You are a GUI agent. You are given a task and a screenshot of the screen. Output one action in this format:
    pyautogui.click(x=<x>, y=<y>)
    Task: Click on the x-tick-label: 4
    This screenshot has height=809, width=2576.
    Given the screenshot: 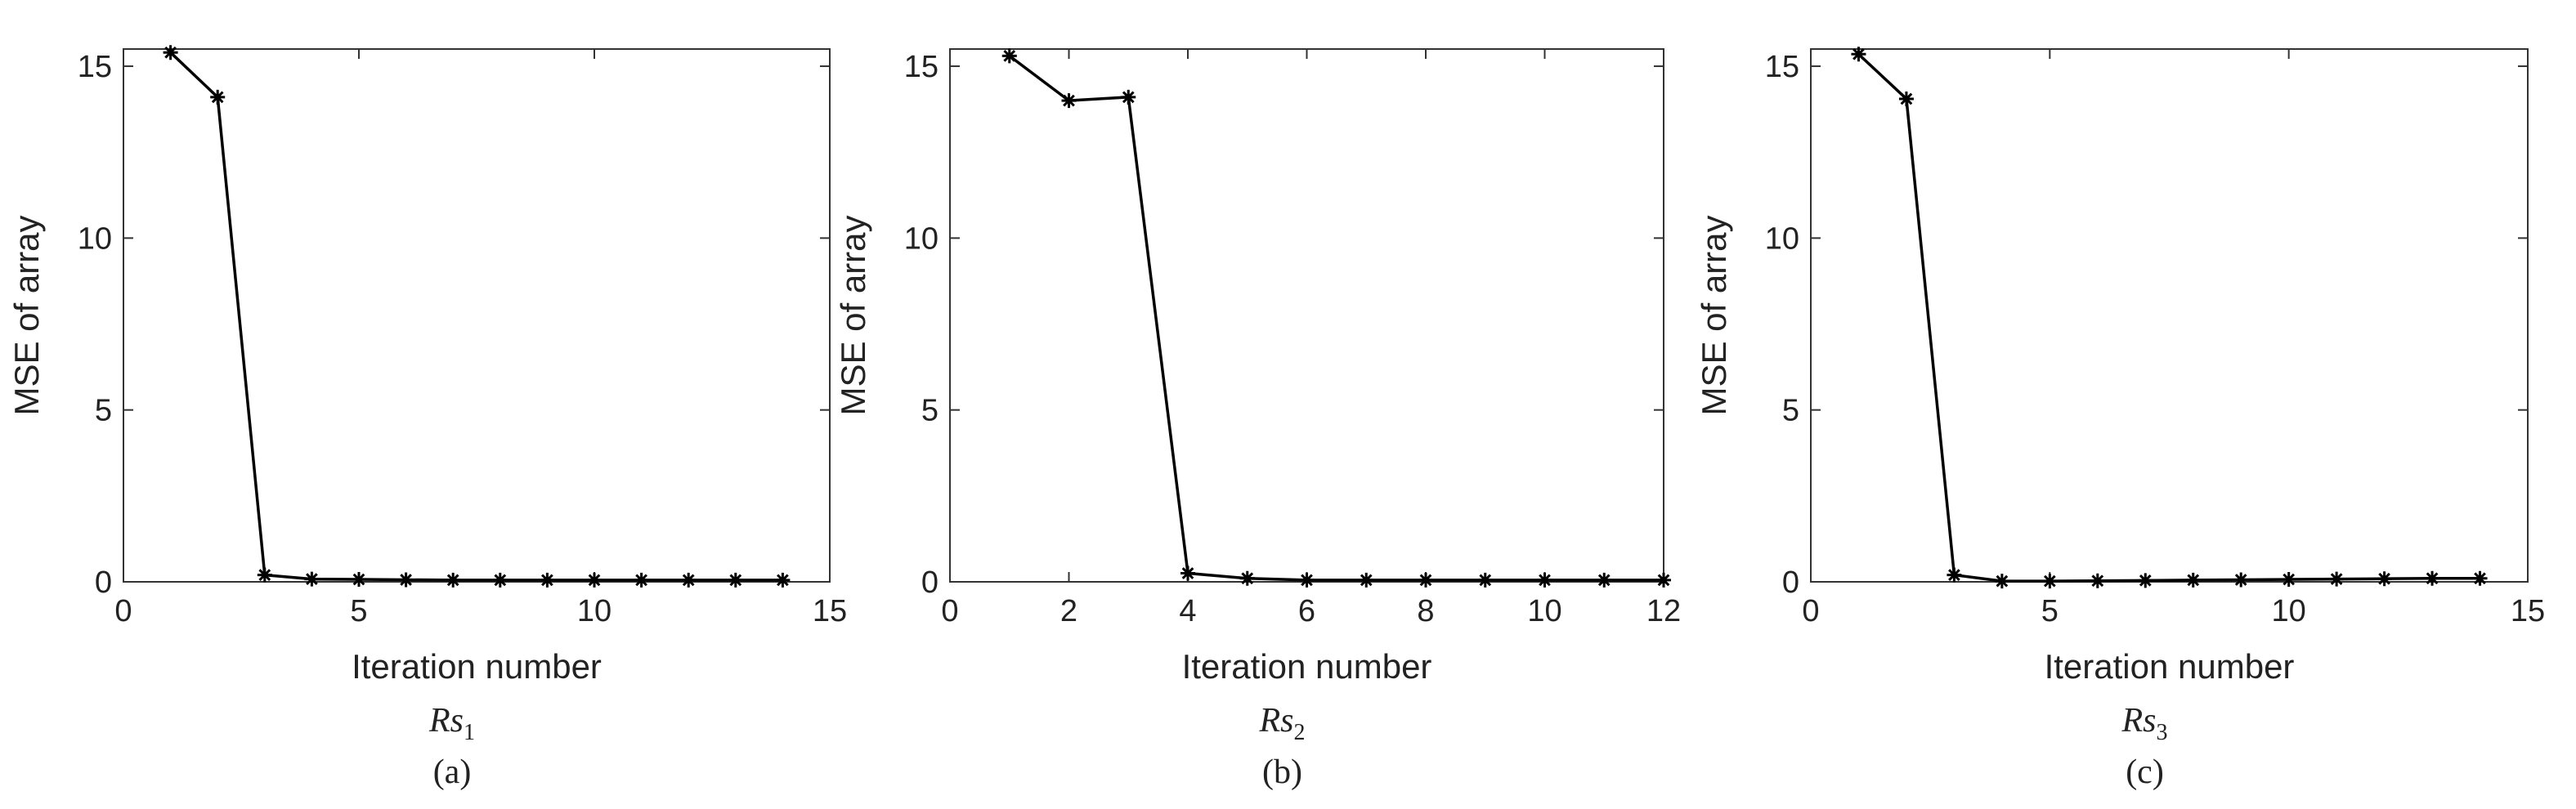 What is the action you would take?
    pyautogui.click(x=1188, y=611)
    